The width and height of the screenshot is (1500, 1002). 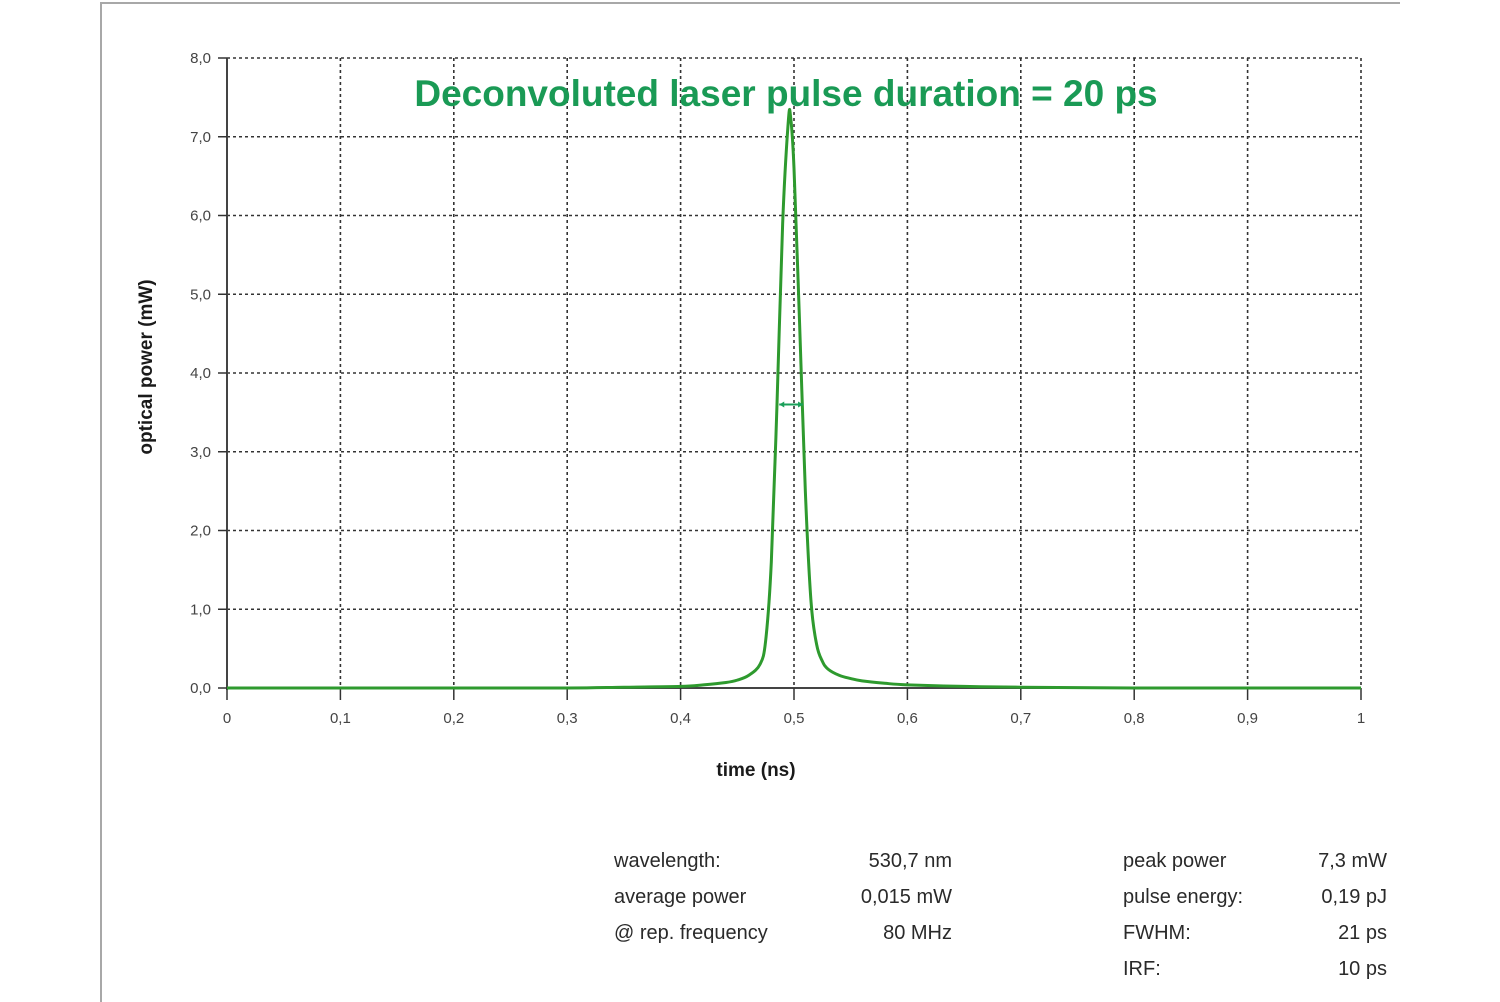 What do you see at coordinates (907, 718) in the screenshot?
I see `x-tick-label: 0,6` at bounding box center [907, 718].